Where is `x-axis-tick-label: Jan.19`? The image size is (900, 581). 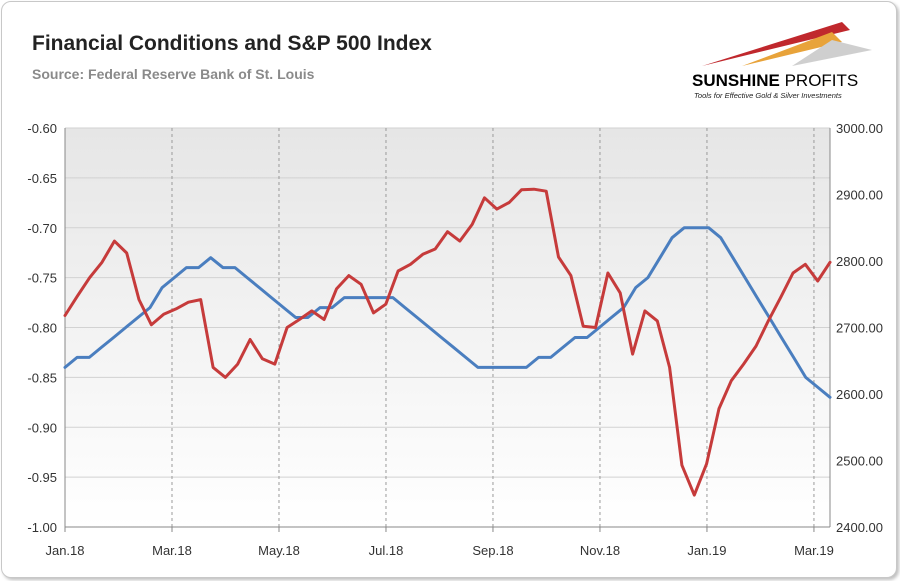 x-axis-tick-label: Jan.19 is located at coordinates (706, 550).